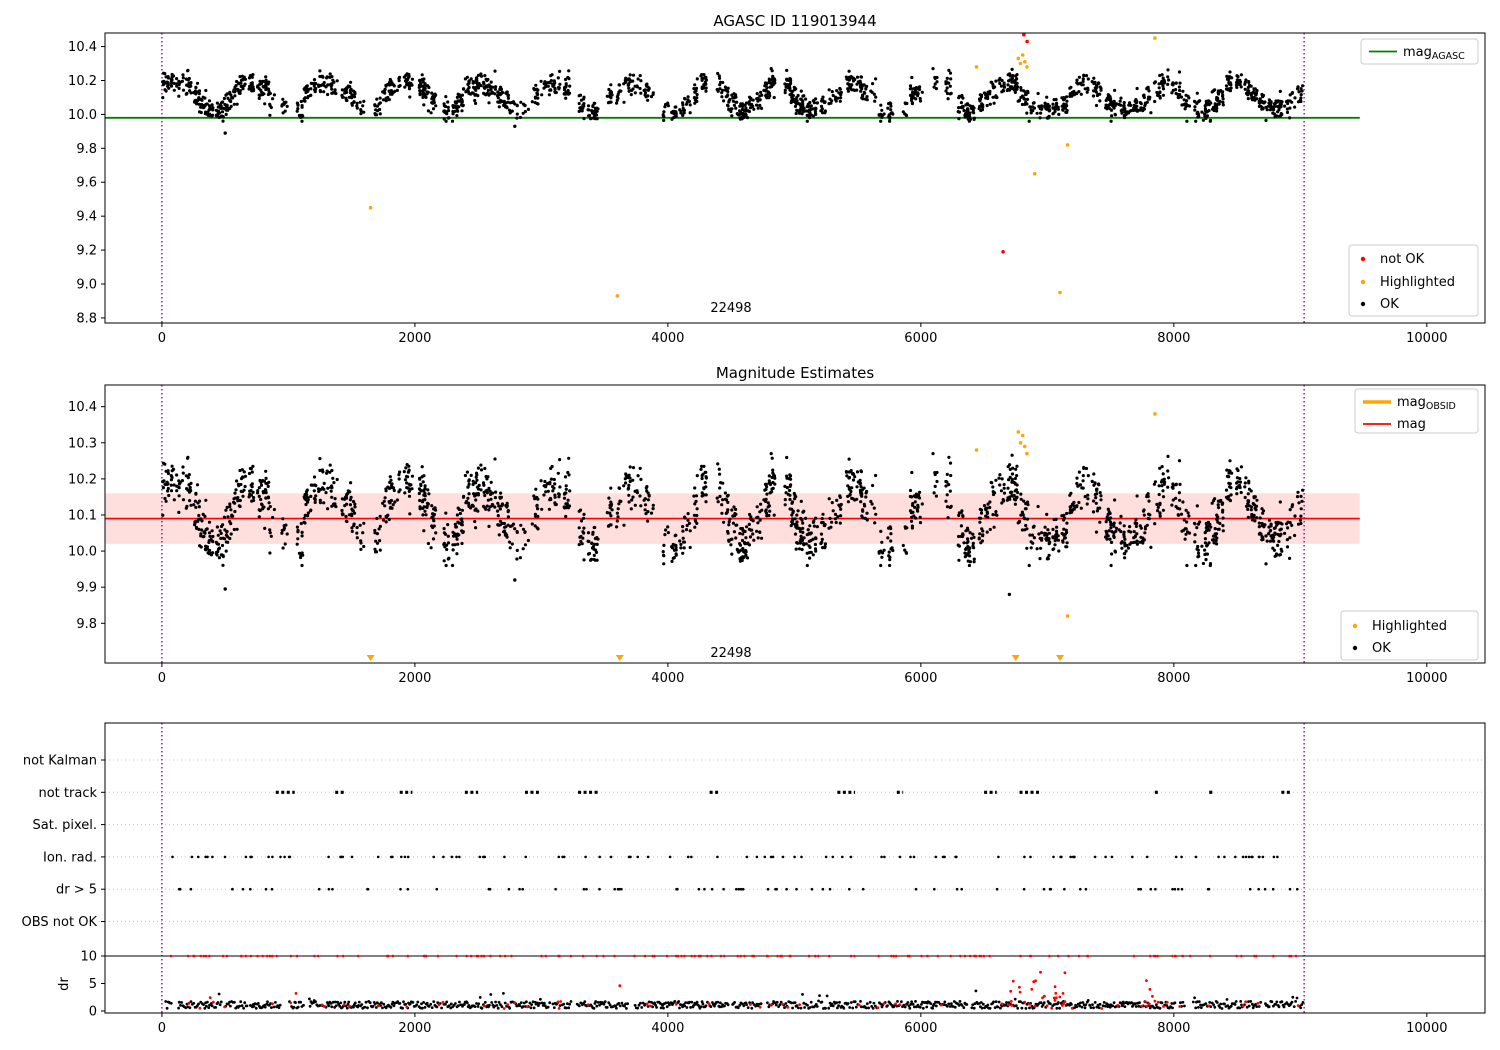 Image resolution: width=1500 pixels, height=1050 pixels. I want to click on y-tick-label: 10.1, so click(82, 515).